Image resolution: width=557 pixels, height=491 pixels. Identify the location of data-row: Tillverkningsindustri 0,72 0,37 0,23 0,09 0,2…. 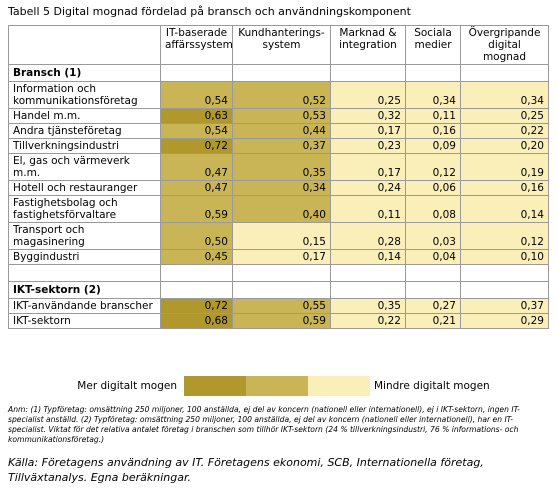
(278, 146).